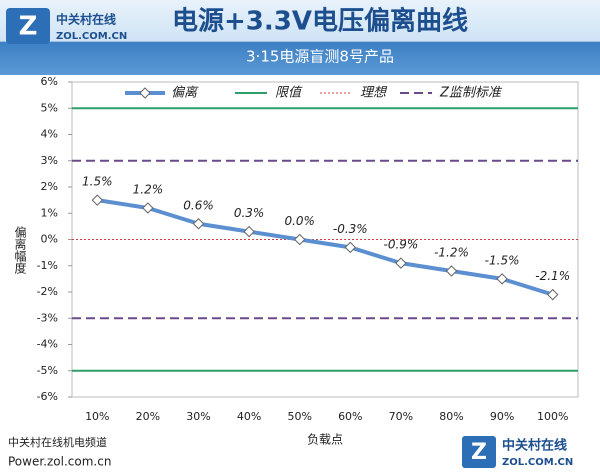 Image resolution: width=600 pixels, height=476 pixels. Describe the element at coordinates (47, 344) in the screenshot. I see `y-tick-label: -4%` at that location.